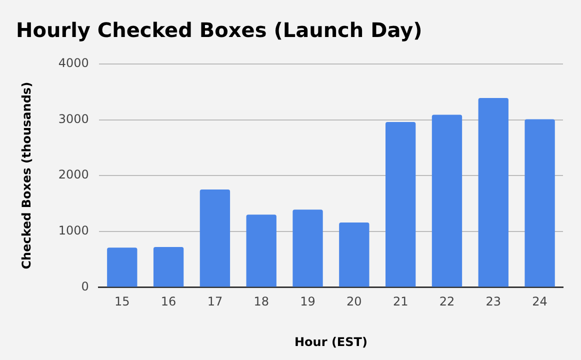 The width and height of the screenshot is (581, 360). I want to click on x-tick-label: 15, so click(122, 301).